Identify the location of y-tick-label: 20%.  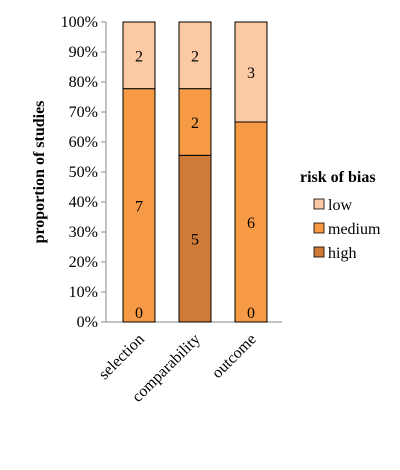
(83, 262).